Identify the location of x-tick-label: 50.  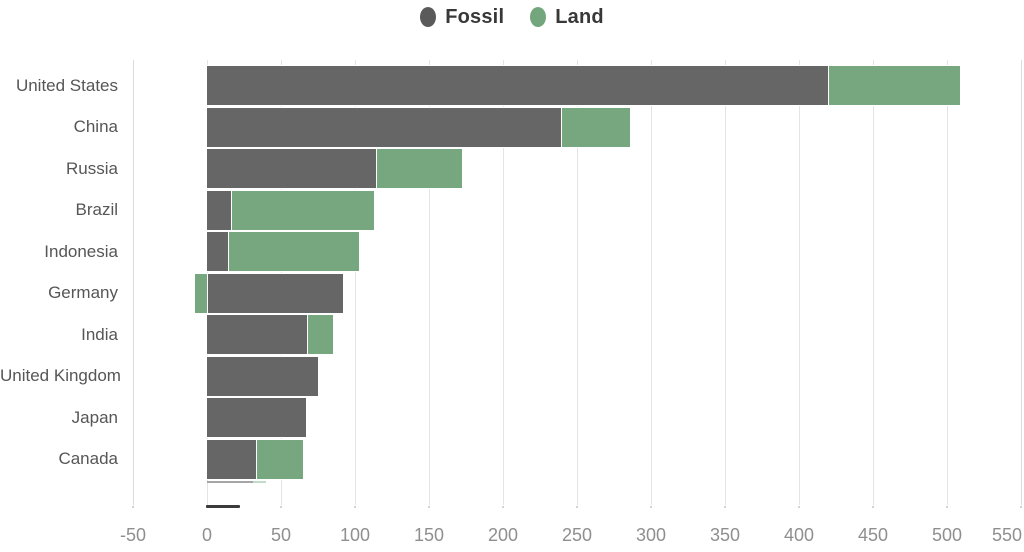
(281, 535).